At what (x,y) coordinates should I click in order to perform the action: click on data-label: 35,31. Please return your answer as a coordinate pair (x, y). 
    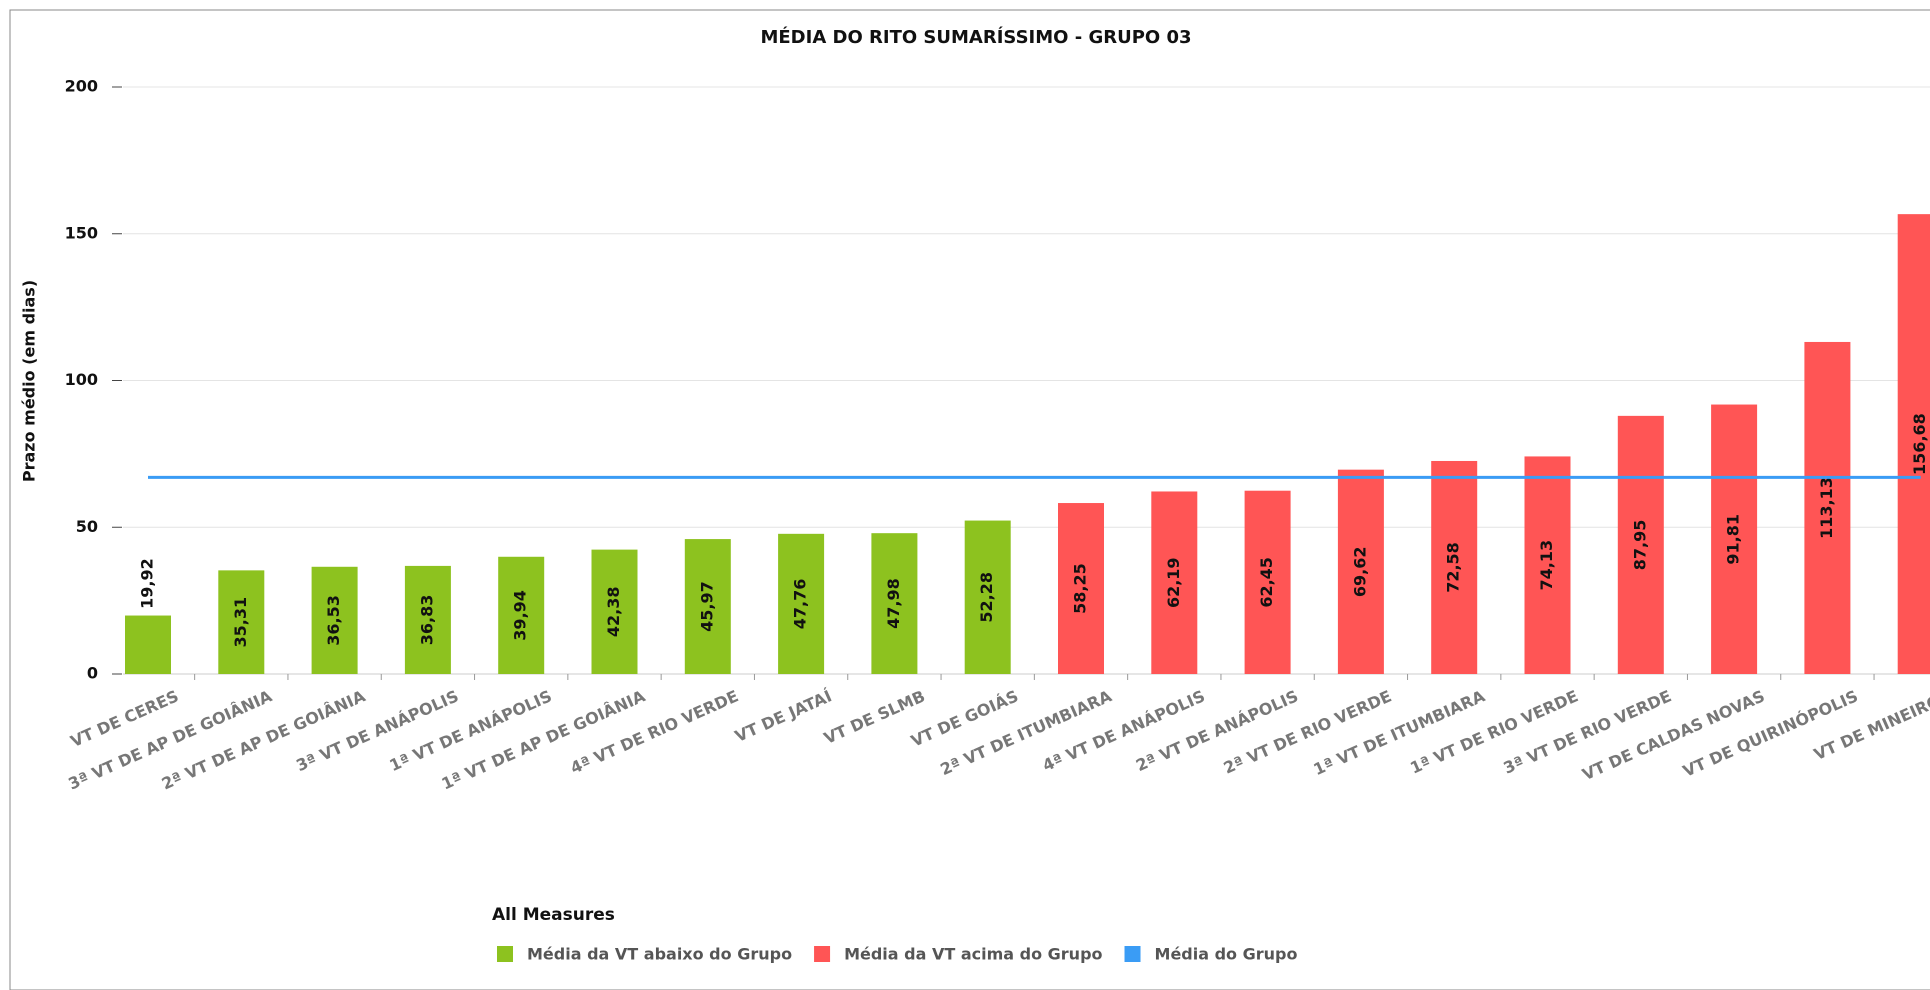
    Looking at the image, I should click on (240, 622).